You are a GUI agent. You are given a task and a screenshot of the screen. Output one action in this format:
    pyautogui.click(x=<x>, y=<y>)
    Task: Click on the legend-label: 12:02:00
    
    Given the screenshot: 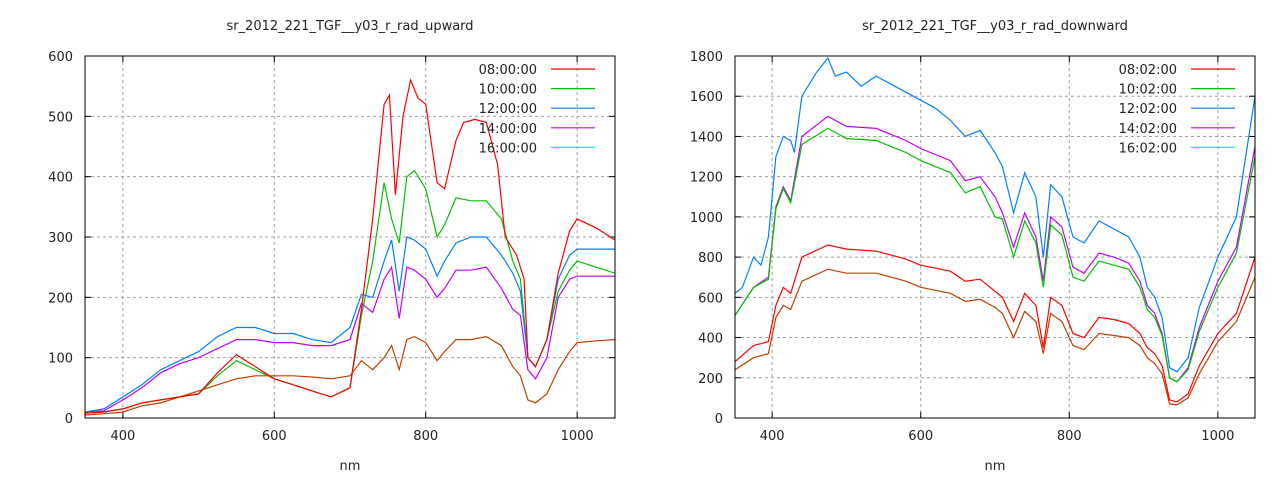 What is the action you would take?
    pyautogui.click(x=1148, y=109)
    